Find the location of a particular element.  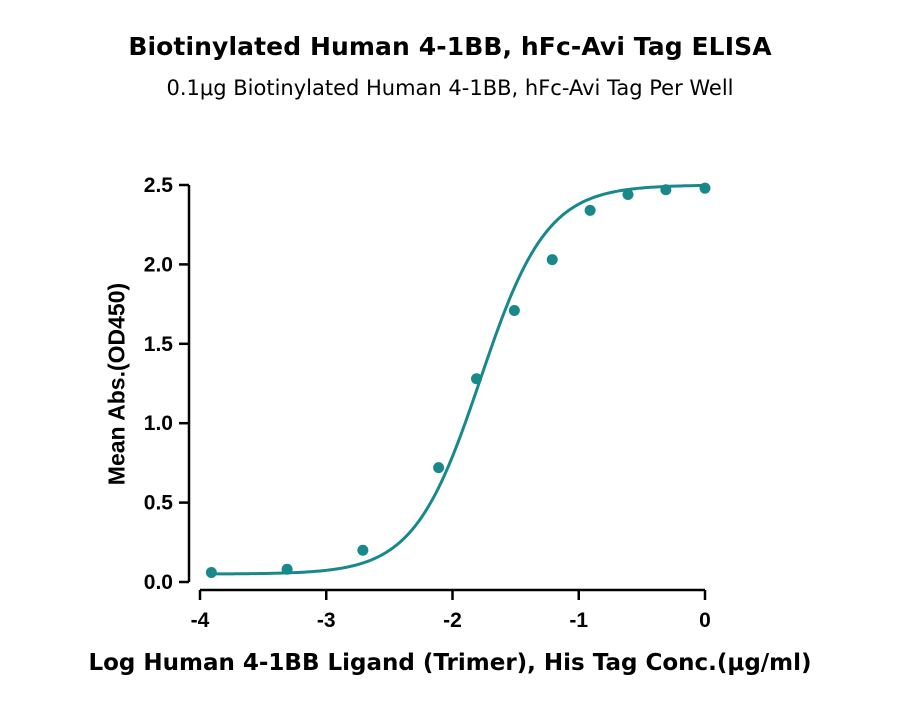

x-tick-label: -2 is located at coordinates (452, 620).